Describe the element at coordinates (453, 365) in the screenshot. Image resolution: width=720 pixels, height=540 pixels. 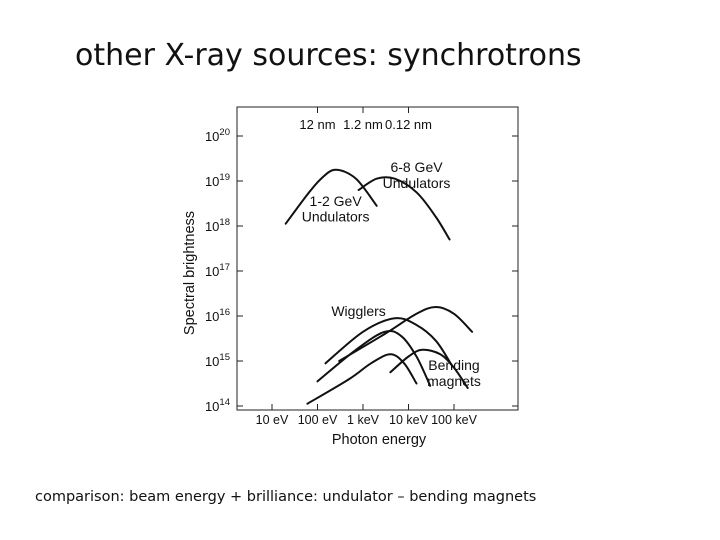
I see `curve-annotation: Bending` at that location.